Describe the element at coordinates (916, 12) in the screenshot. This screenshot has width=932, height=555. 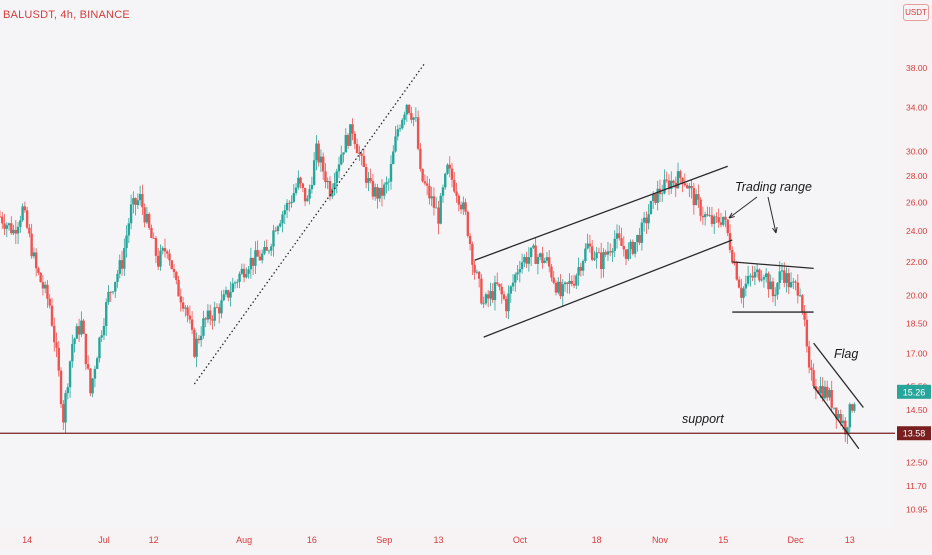
I see `currency-badge: USDT` at that location.